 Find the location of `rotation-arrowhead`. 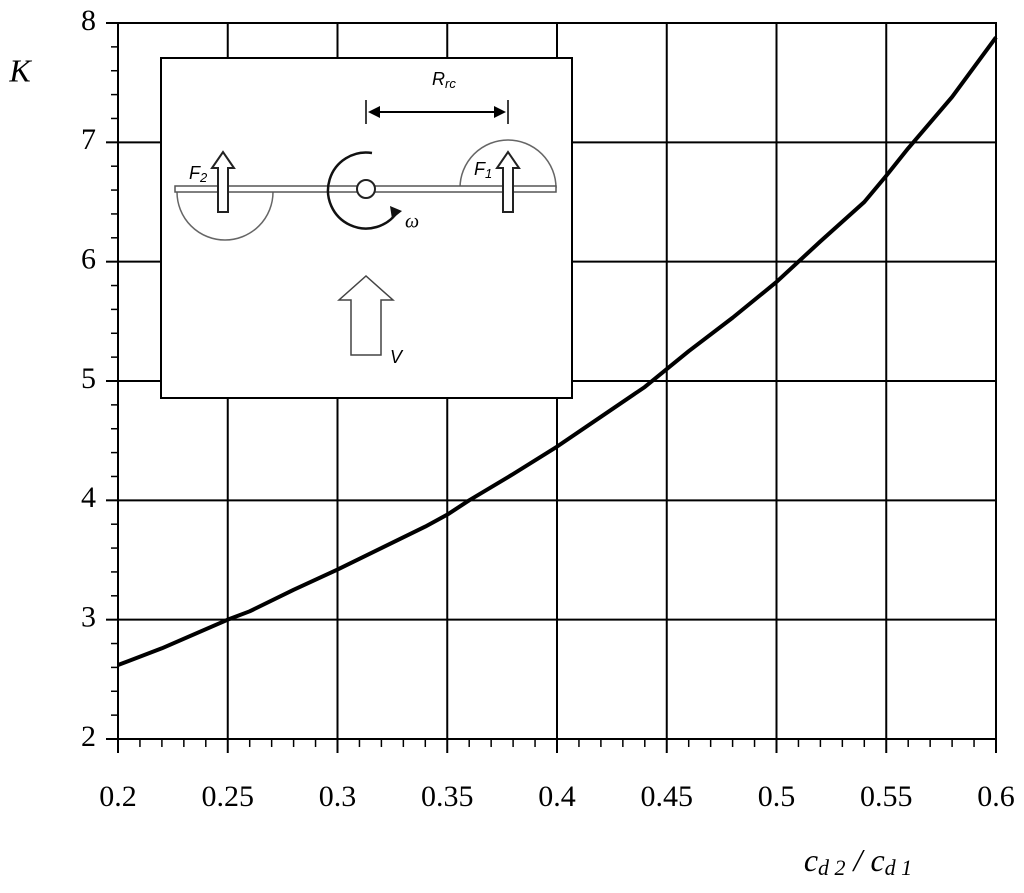

rotation-arrowhead is located at coordinates (396, 212).